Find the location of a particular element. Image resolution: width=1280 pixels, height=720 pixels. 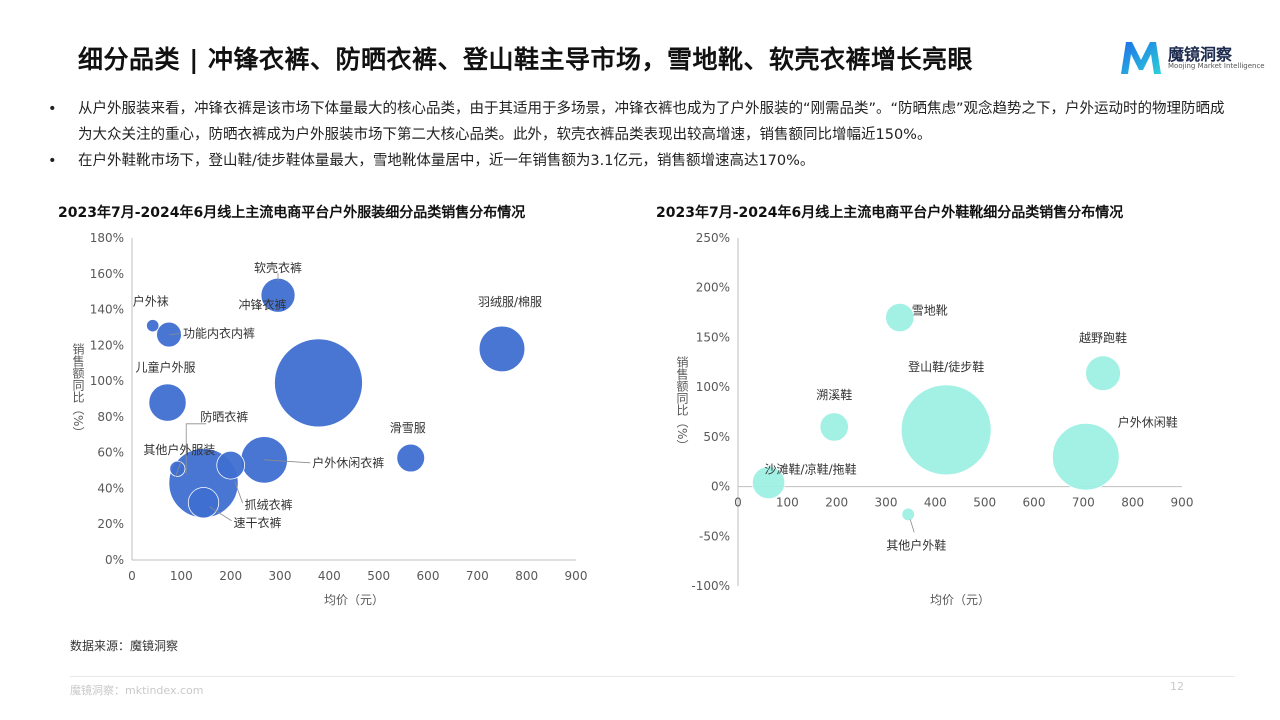

bubble-label: 沙滩鞋/凉鞋/拖鞋 is located at coordinates (811, 469).